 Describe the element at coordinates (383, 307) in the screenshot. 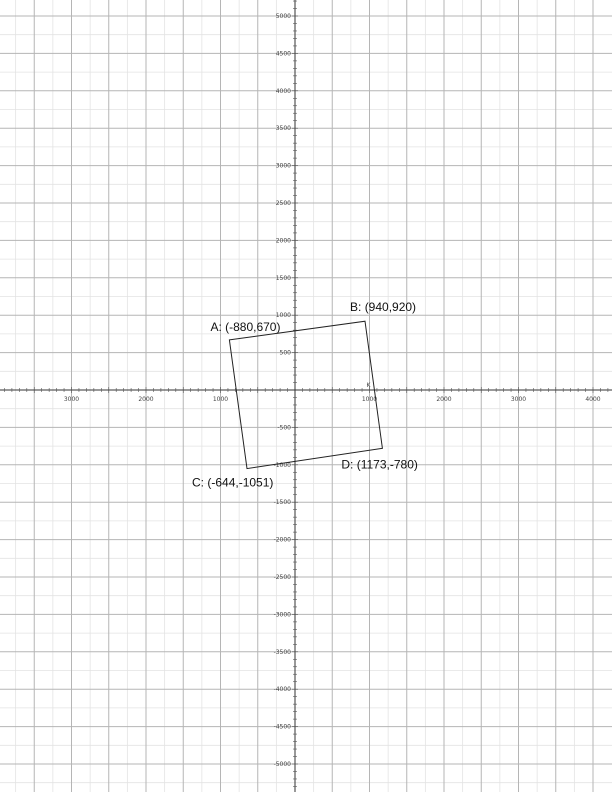

I see `point-label-b: B: (940,920)` at that location.